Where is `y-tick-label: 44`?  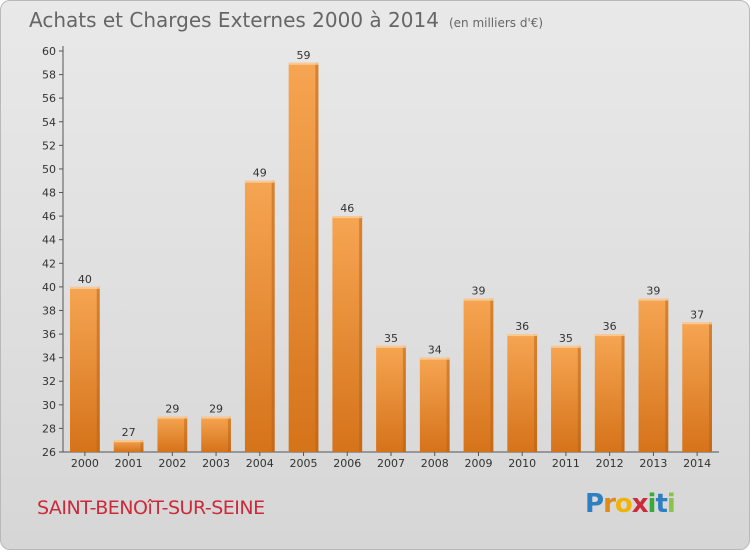
y-tick-label: 44 is located at coordinates (49, 240).